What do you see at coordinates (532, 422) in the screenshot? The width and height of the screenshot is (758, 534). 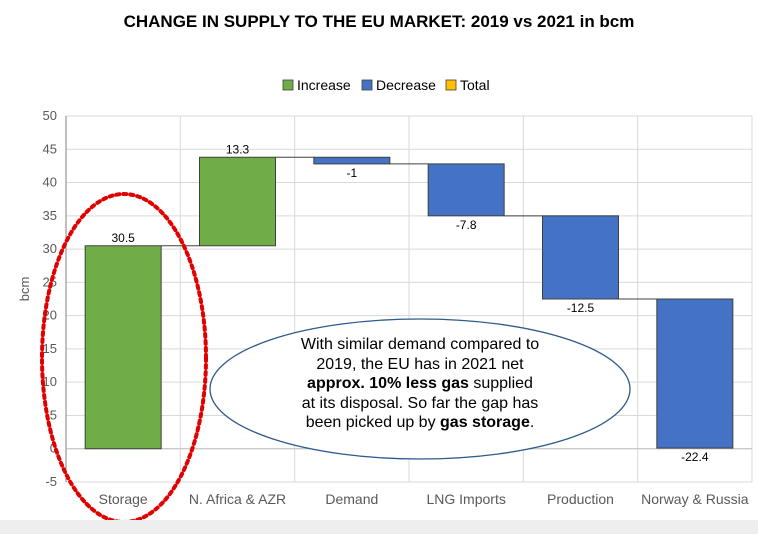 I see `annotation-line-5-post: .` at bounding box center [532, 422].